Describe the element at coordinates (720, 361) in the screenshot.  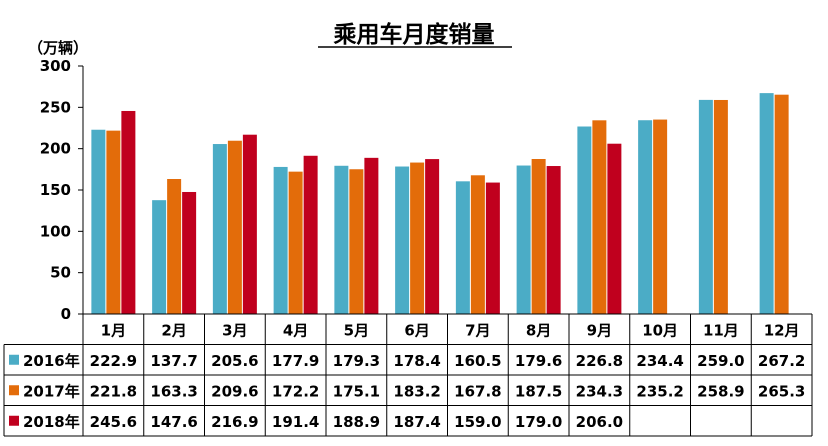
I see `data-label: 259.0` at that location.